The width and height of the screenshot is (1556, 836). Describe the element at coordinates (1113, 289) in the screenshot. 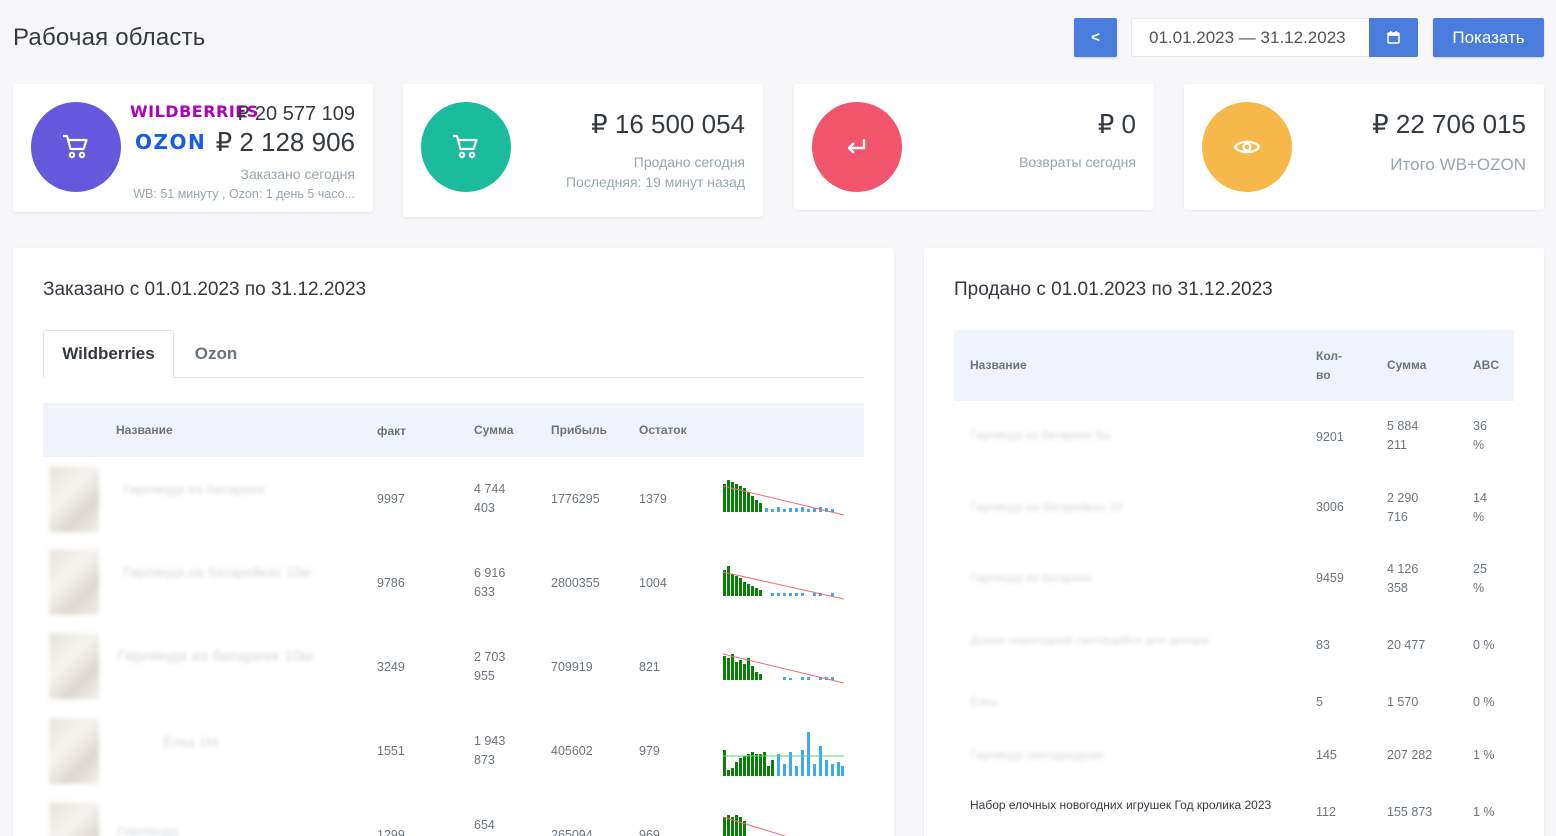

I see `sold-panel-title: Продано с 01.01.2023 по 31.12.2023` at that location.